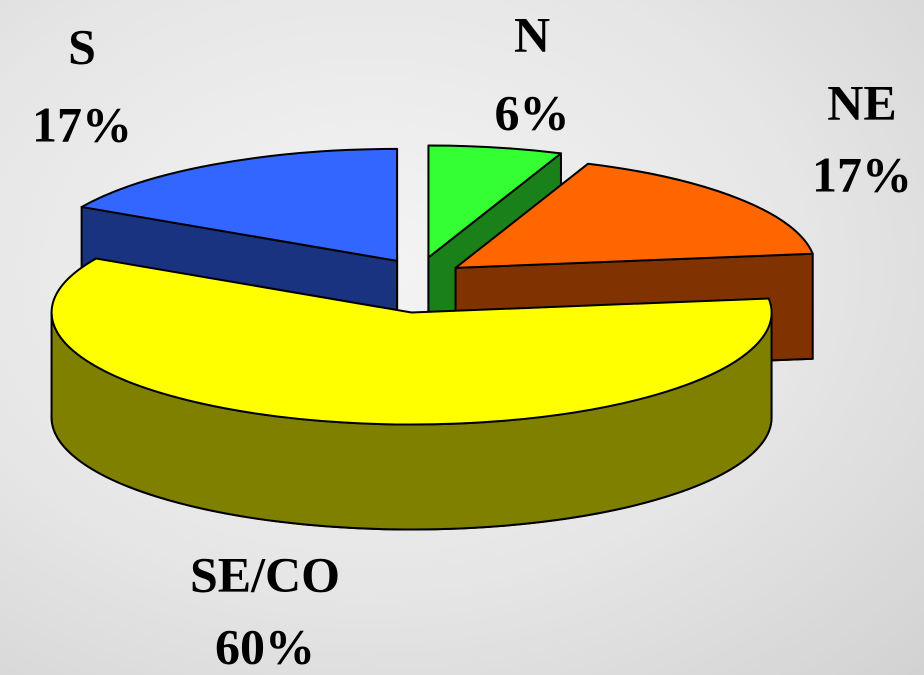 This screenshot has height=675, width=924. I want to click on slice-label: N, so click(532, 34).